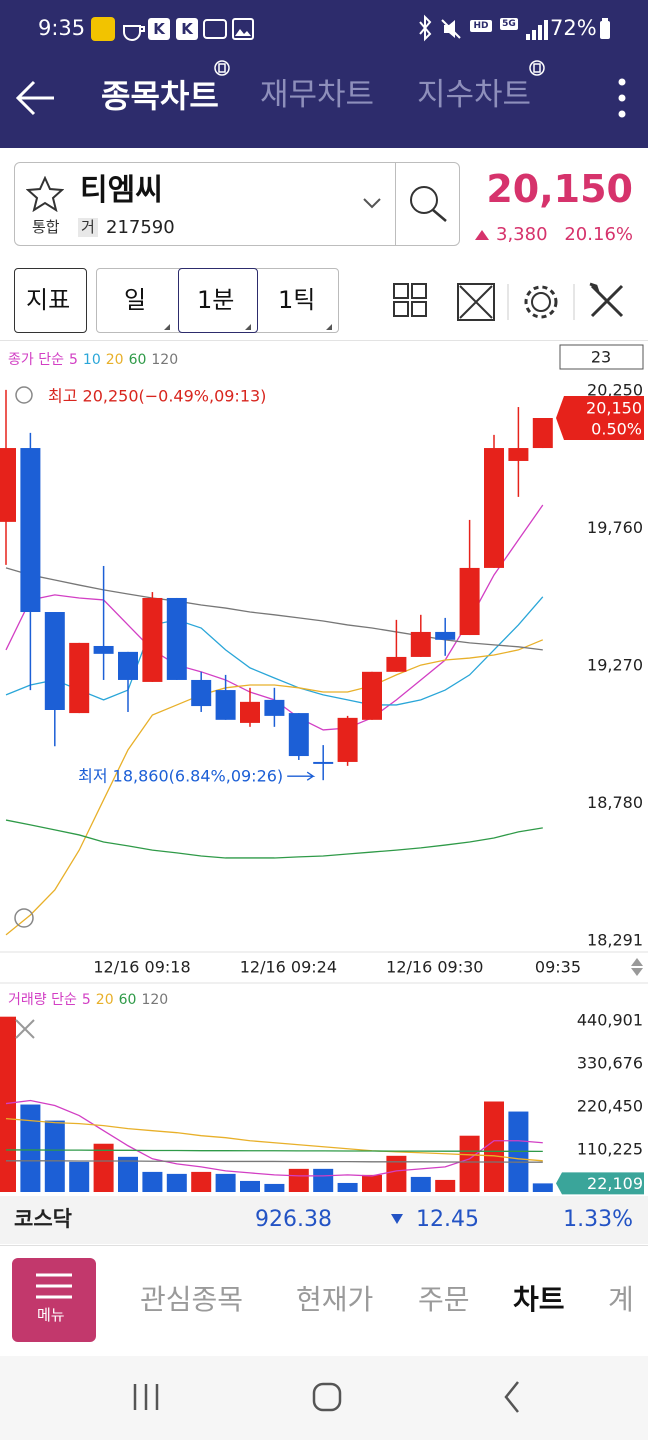 The width and height of the screenshot is (648, 1440). I want to click on period-button: 1분, so click(216, 300).